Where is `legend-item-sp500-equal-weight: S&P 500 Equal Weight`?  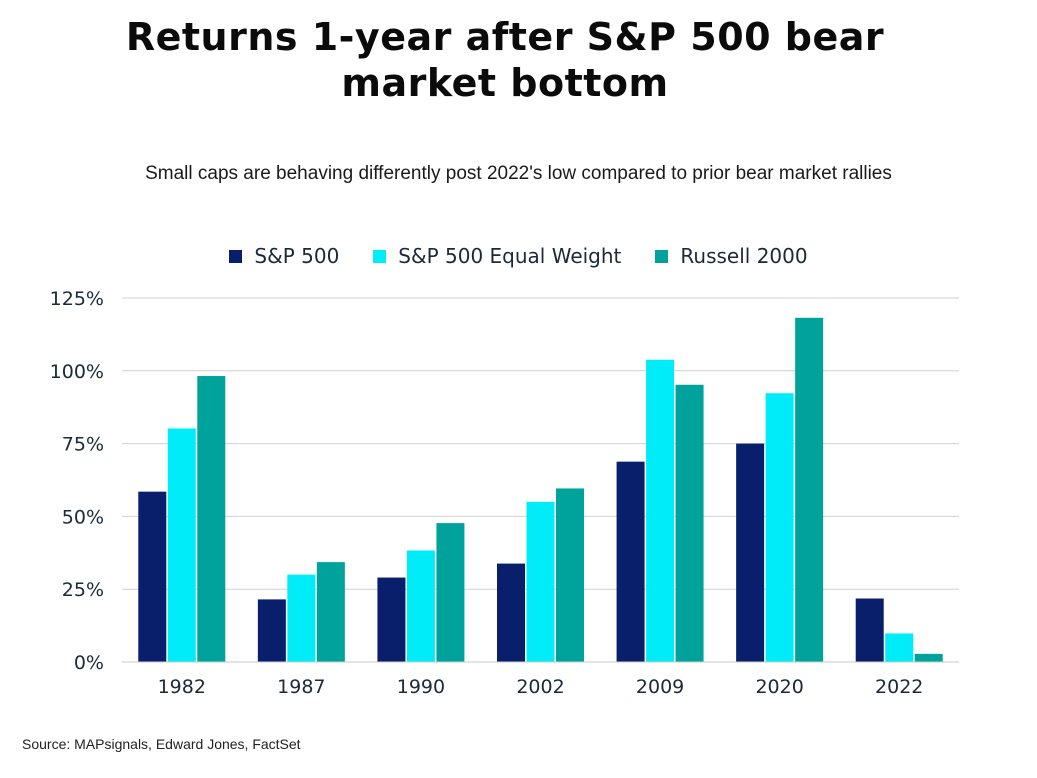 legend-item-sp500-equal-weight: S&P 500 Equal Weight is located at coordinates (497, 256).